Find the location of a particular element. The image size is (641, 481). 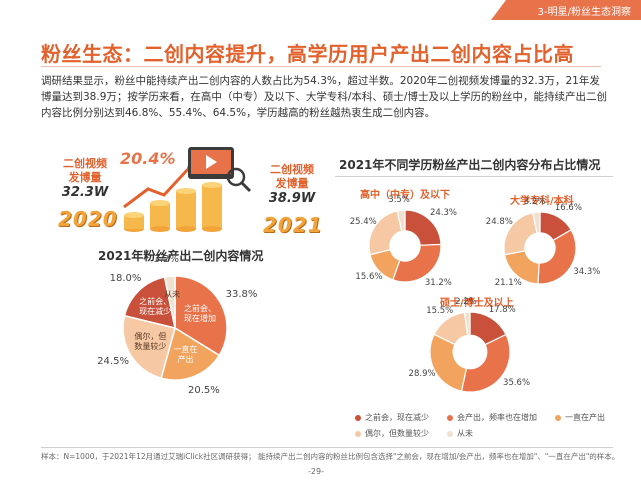

pie-value-label-3: 18.0% is located at coordinates (125, 279).